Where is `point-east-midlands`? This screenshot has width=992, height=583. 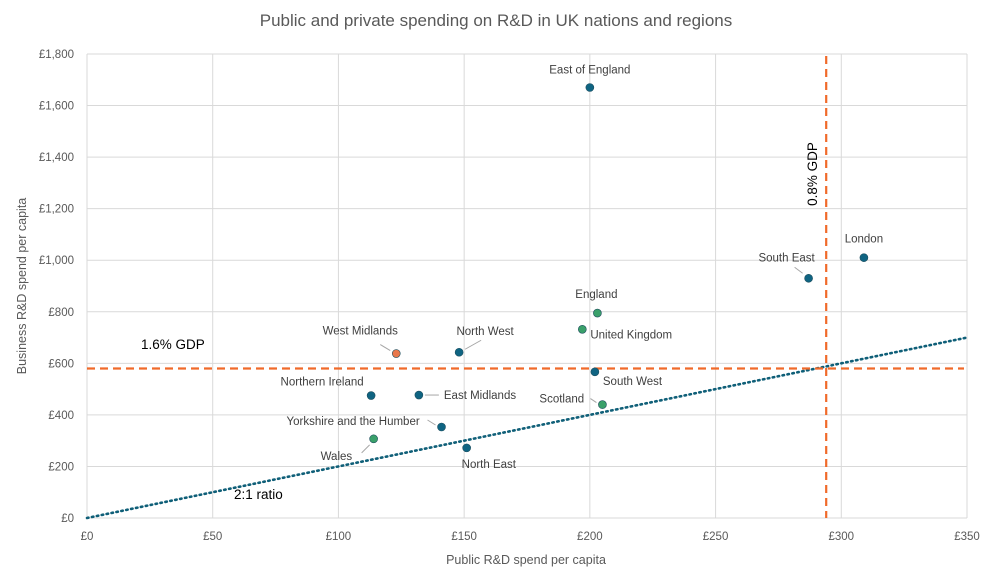
point-east-midlands is located at coordinates (419, 395).